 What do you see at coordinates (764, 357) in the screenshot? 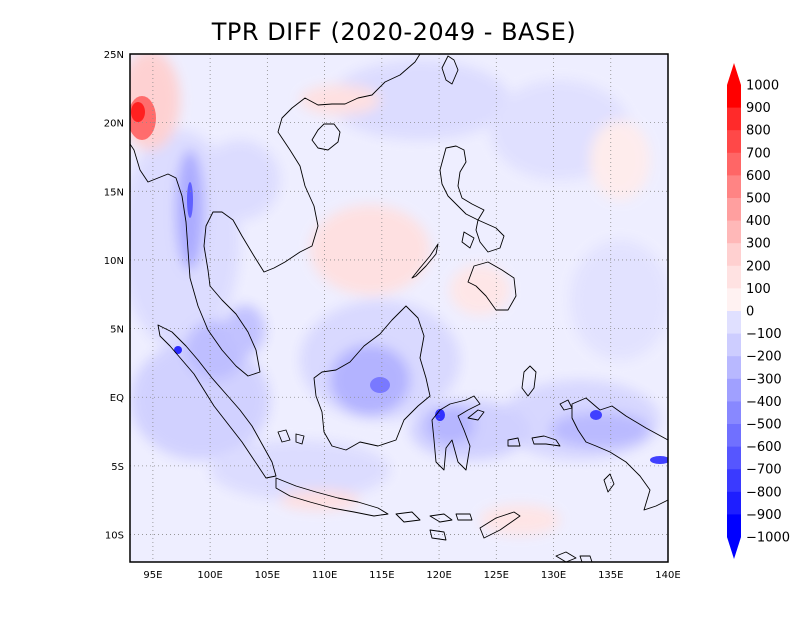
I see `colorbar-label: −200` at bounding box center [764, 357].